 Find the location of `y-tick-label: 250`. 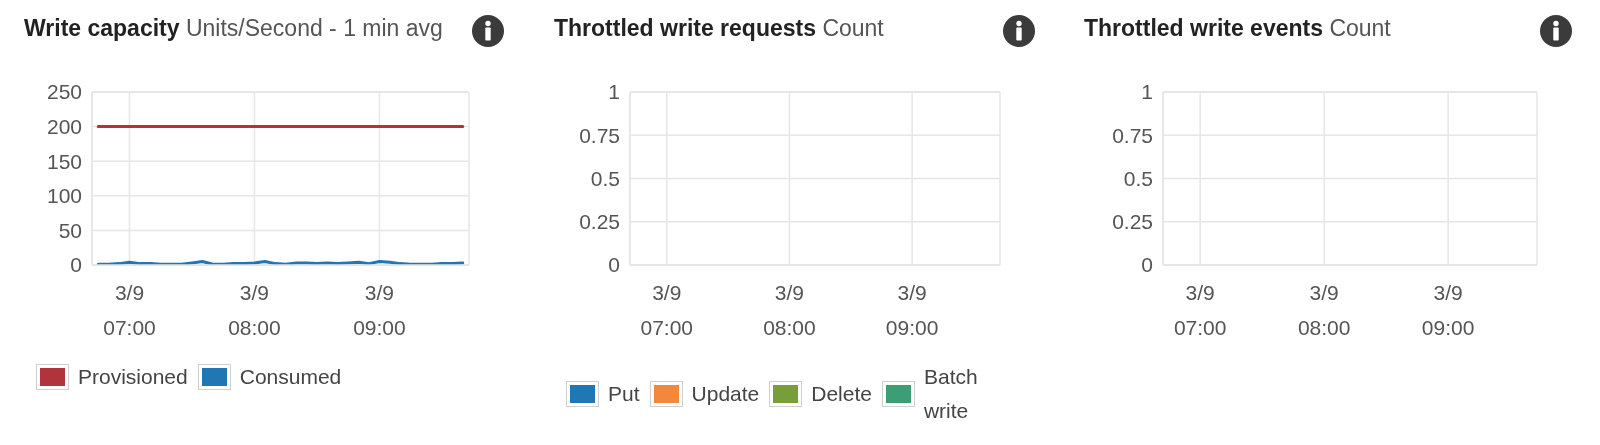

y-tick-label: 250 is located at coordinates (64, 92).